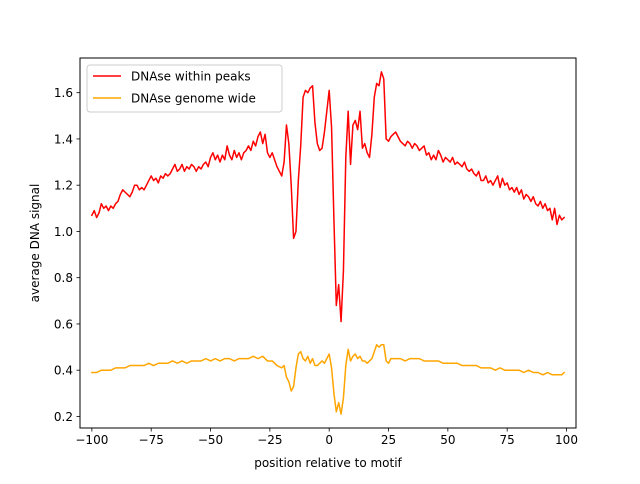 Image resolution: width=640 pixels, height=484 pixels. What do you see at coordinates (35, 243) in the screenshot?
I see `y-axis-label: average DNA signal` at bounding box center [35, 243].